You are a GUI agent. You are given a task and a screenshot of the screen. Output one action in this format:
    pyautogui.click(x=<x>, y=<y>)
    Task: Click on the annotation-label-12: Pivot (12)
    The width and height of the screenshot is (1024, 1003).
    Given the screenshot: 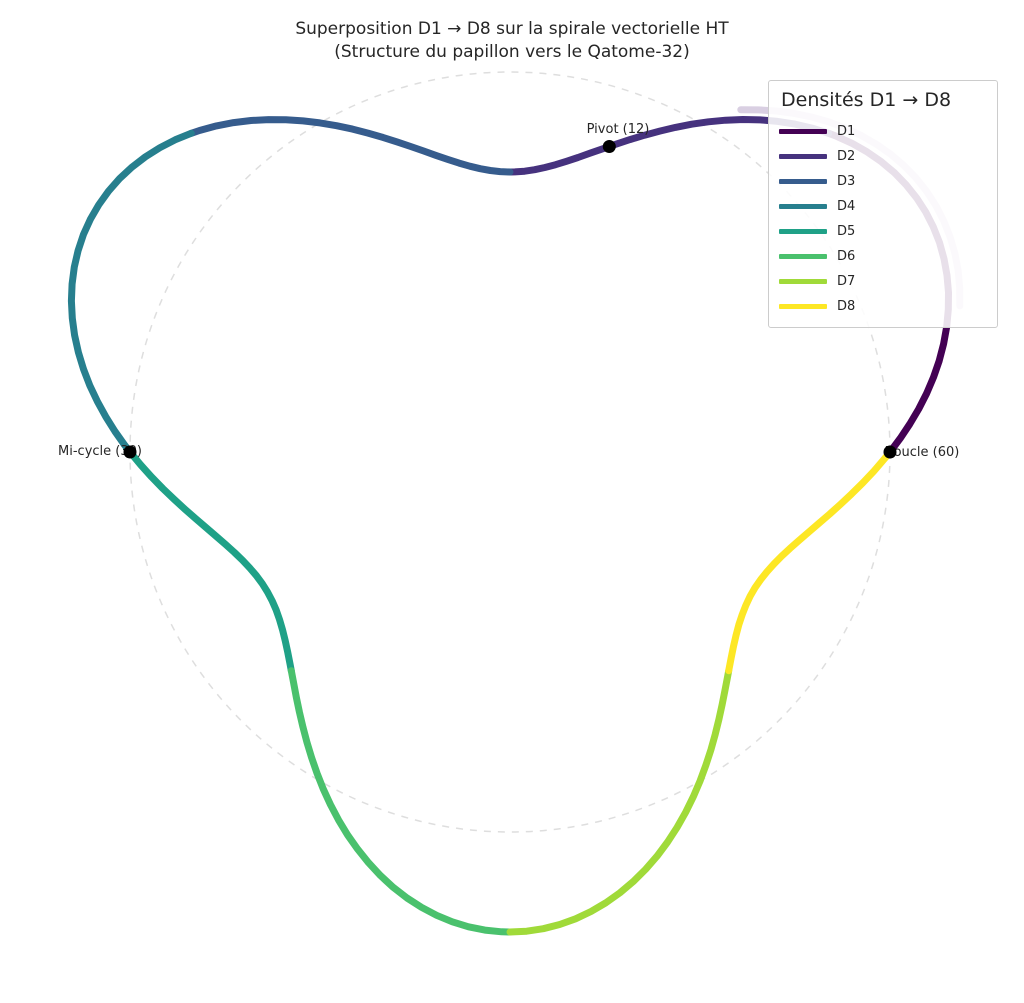 What is the action you would take?
    pyautogui.click(x=618, y=129)
    